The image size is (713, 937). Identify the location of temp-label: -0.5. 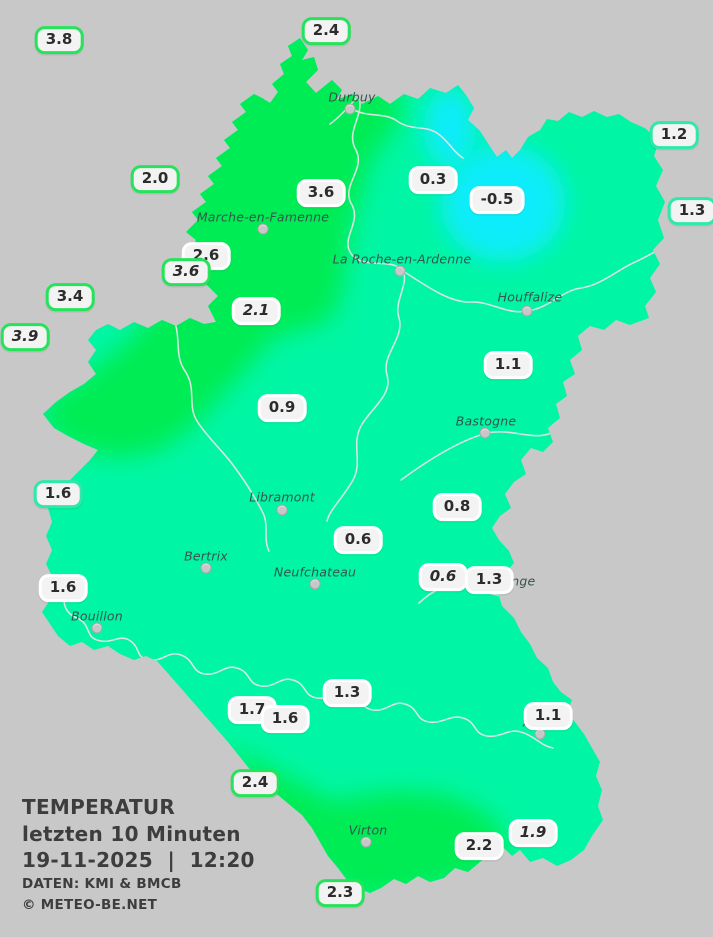
(497, 200).